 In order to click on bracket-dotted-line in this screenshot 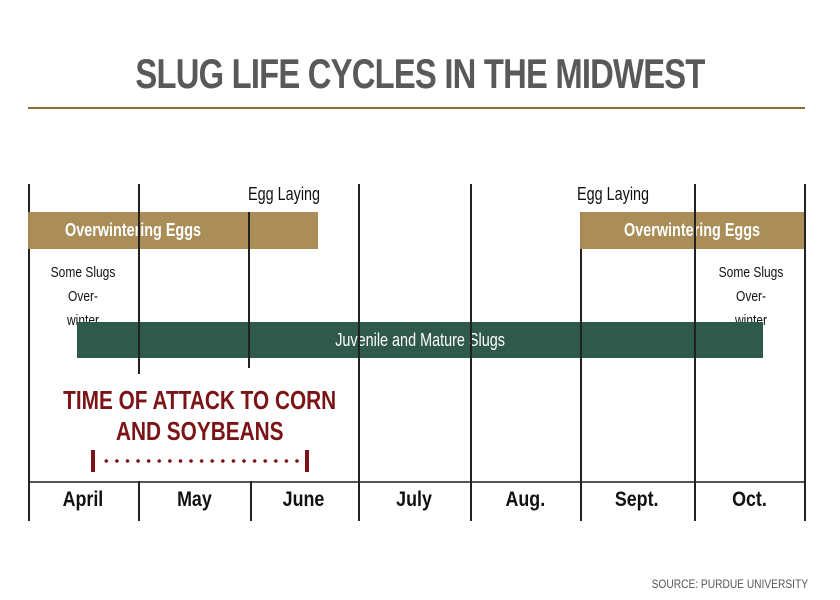, I will do `click(200, 461)`.